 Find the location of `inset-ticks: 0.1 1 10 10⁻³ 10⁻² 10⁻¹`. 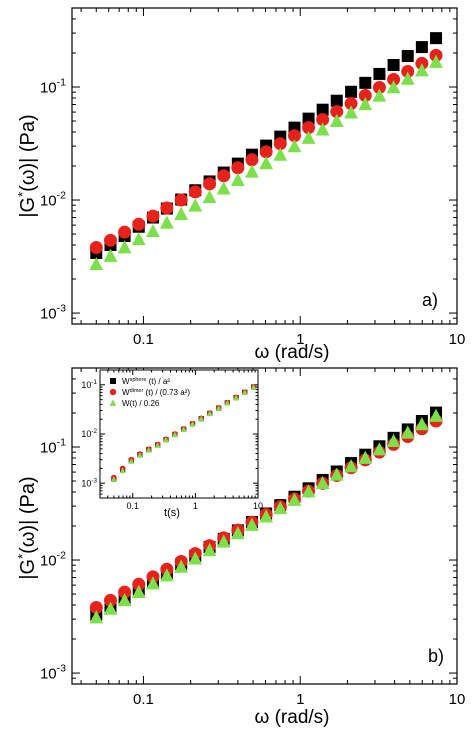

inset-ticks: 0.1 1 10 10⁻³ 10⁻² 10⁻¹ is located at coordinates (172, 440).